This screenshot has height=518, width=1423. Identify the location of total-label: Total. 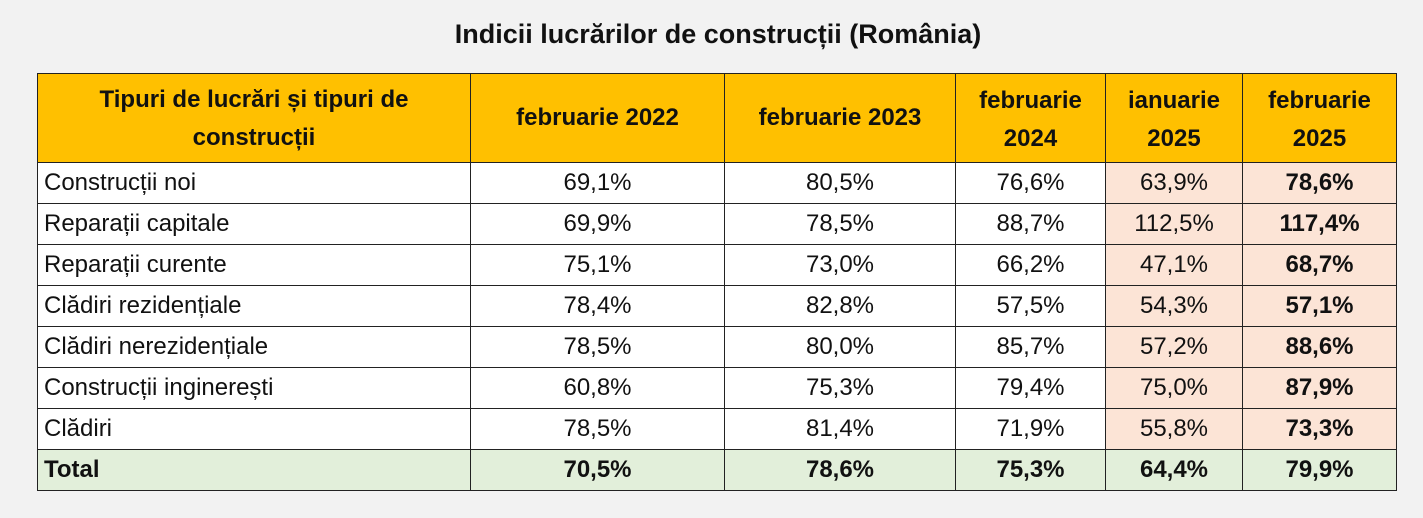
(254, 470).